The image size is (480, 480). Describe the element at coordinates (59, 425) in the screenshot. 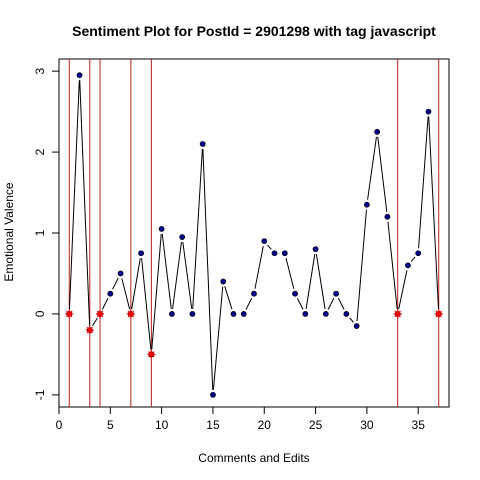

I see `x-tick-label: 0` at that location.